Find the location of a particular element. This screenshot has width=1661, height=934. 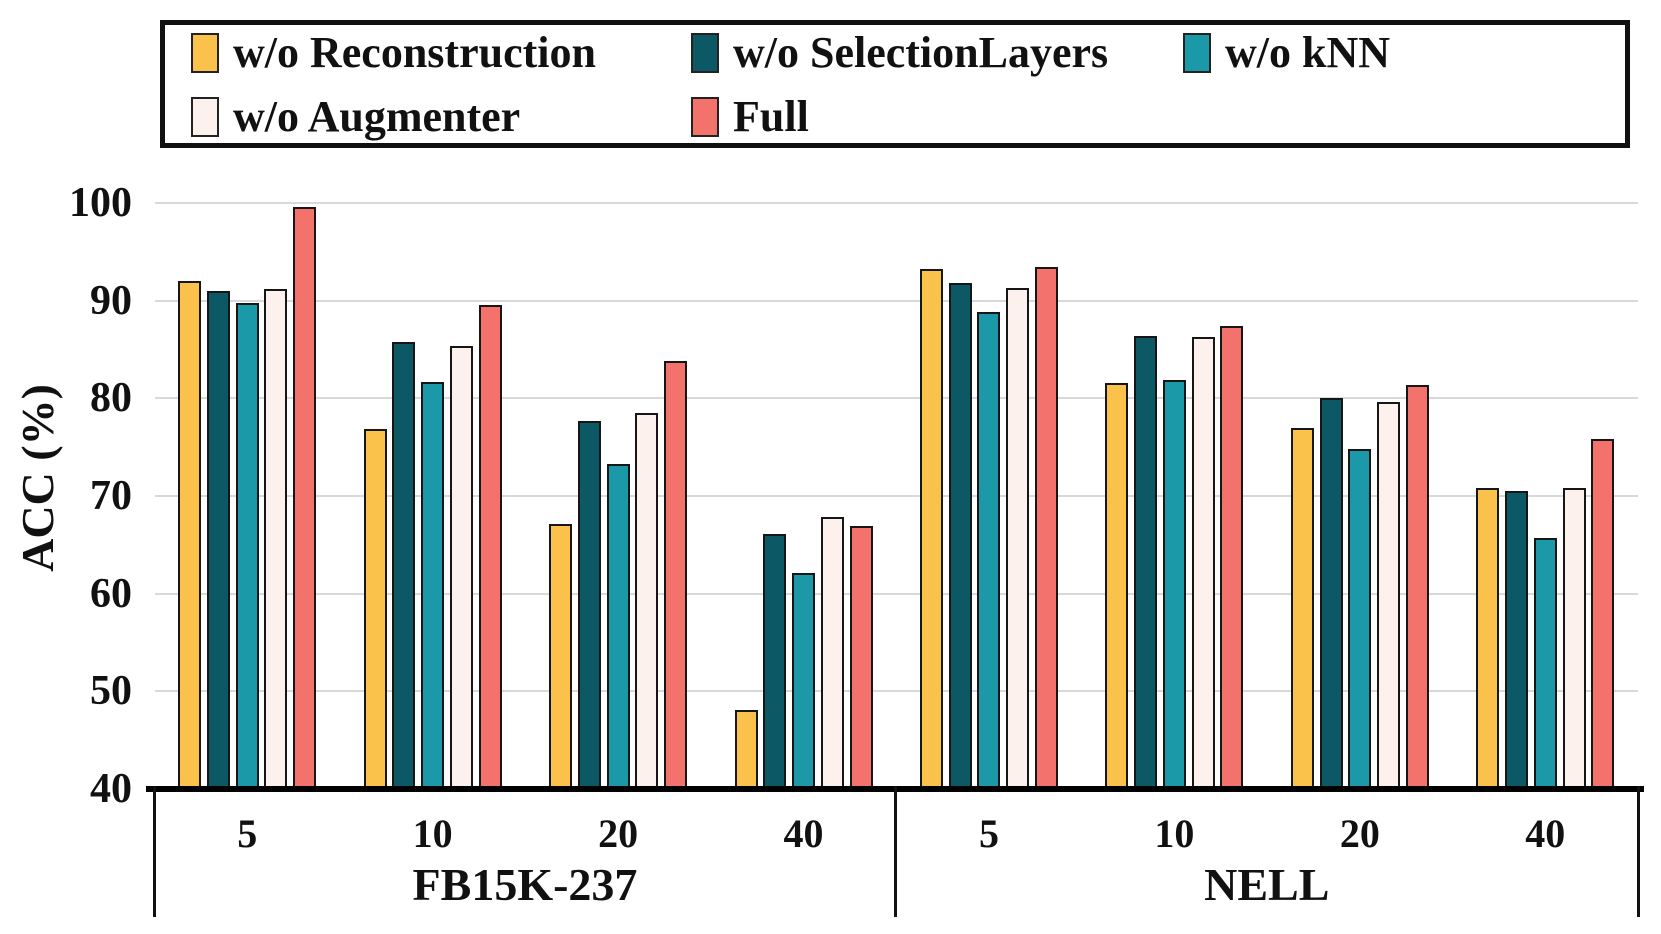

y-tick-label: 90 is located at coordinates (111, 300).